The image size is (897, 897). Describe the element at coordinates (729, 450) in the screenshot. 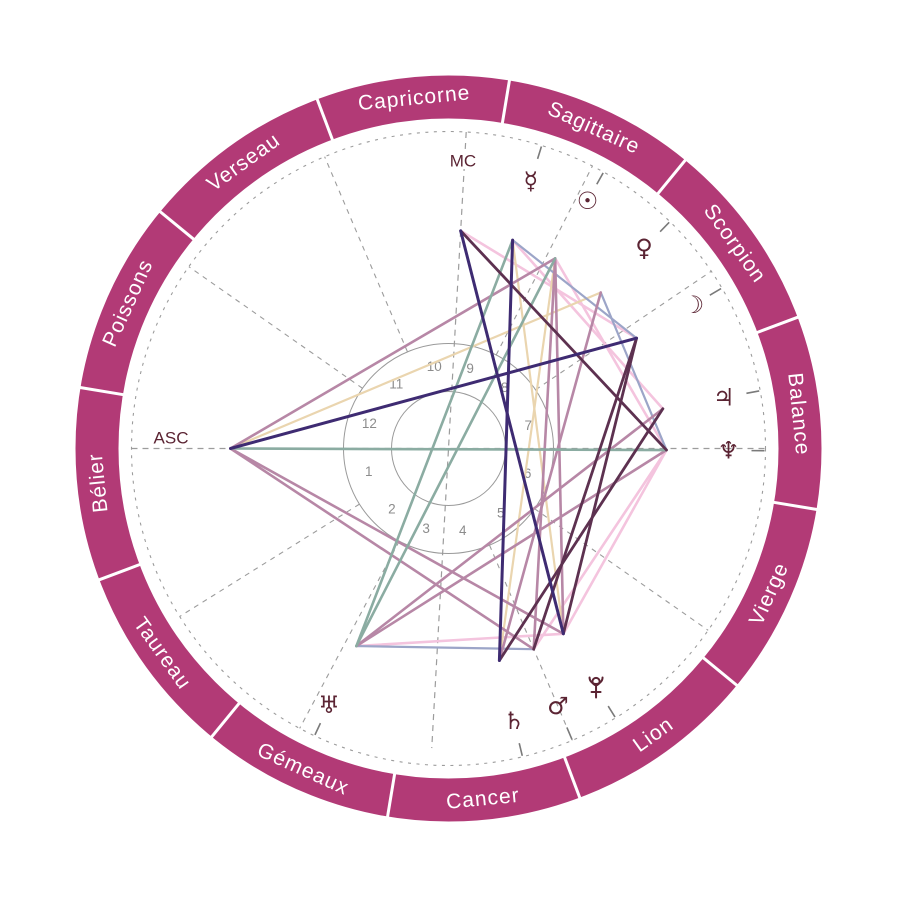

I see `neptune-icon: ♆` at that location.